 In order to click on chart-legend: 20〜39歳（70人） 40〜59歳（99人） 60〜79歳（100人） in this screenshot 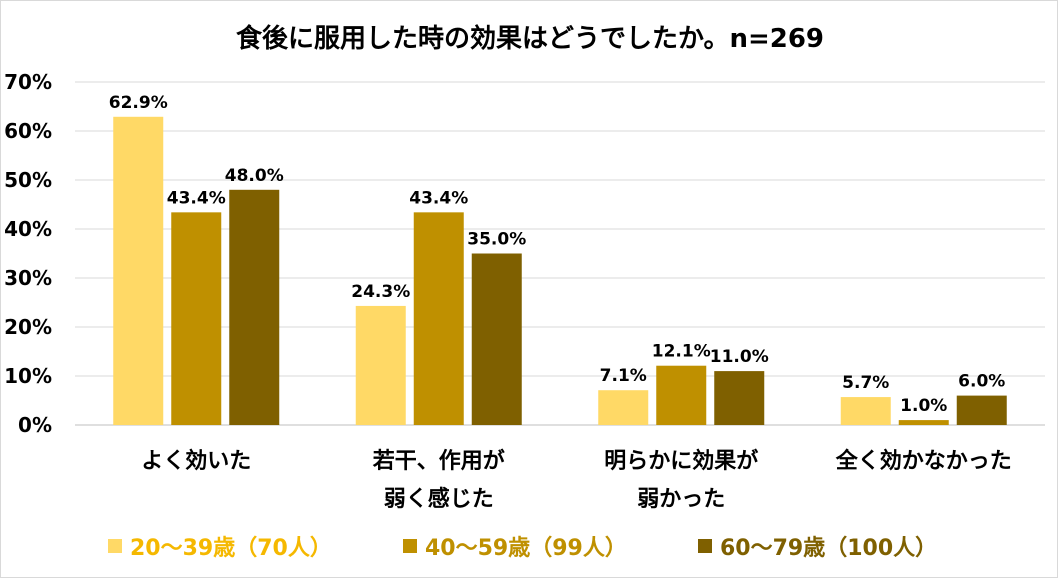, I will do `click(530, 550)`.